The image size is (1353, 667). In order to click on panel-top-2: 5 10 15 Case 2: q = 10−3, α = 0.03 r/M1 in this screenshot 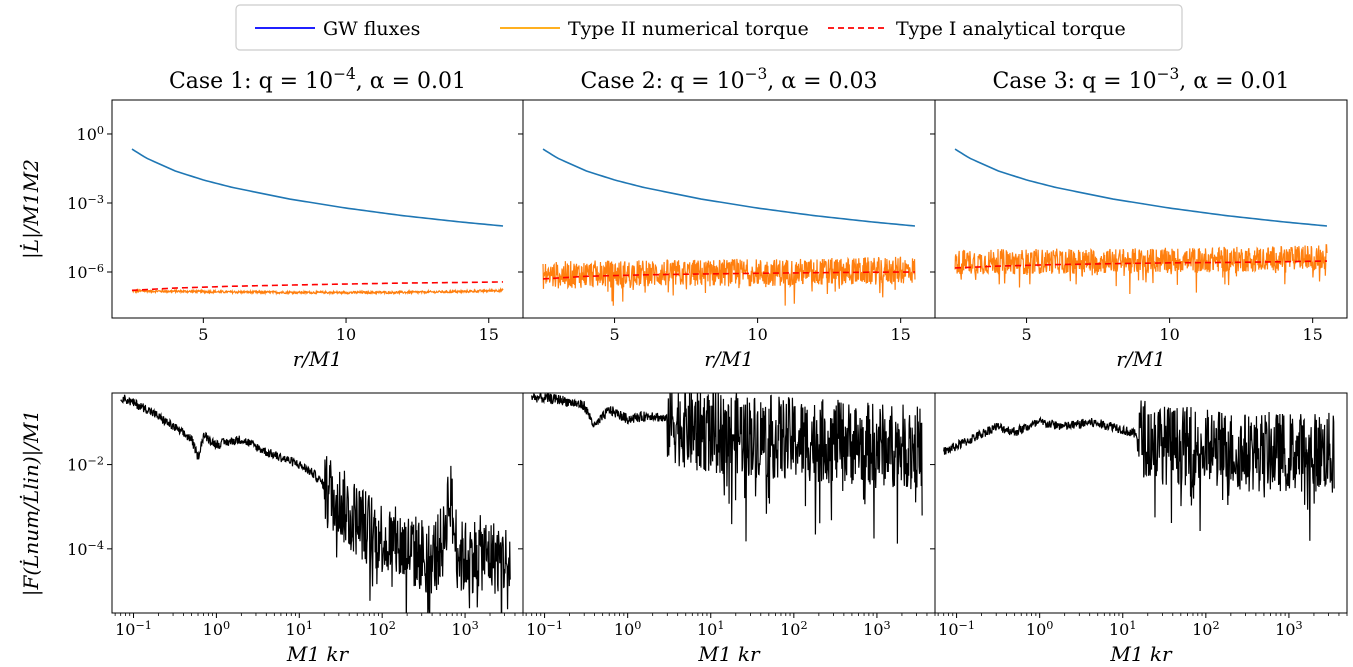, I will do `click(727, 218)`.